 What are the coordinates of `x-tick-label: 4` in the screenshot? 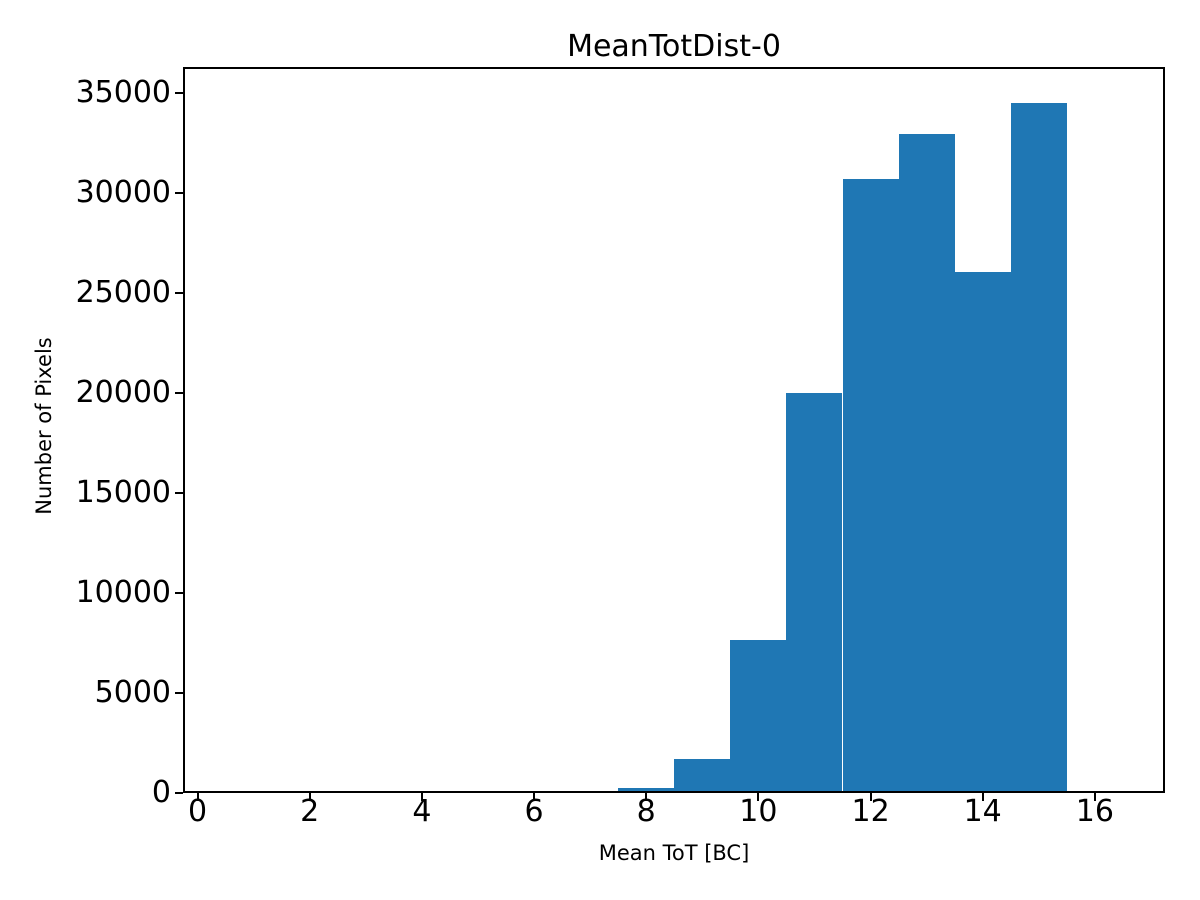 It's located at (422, 811).